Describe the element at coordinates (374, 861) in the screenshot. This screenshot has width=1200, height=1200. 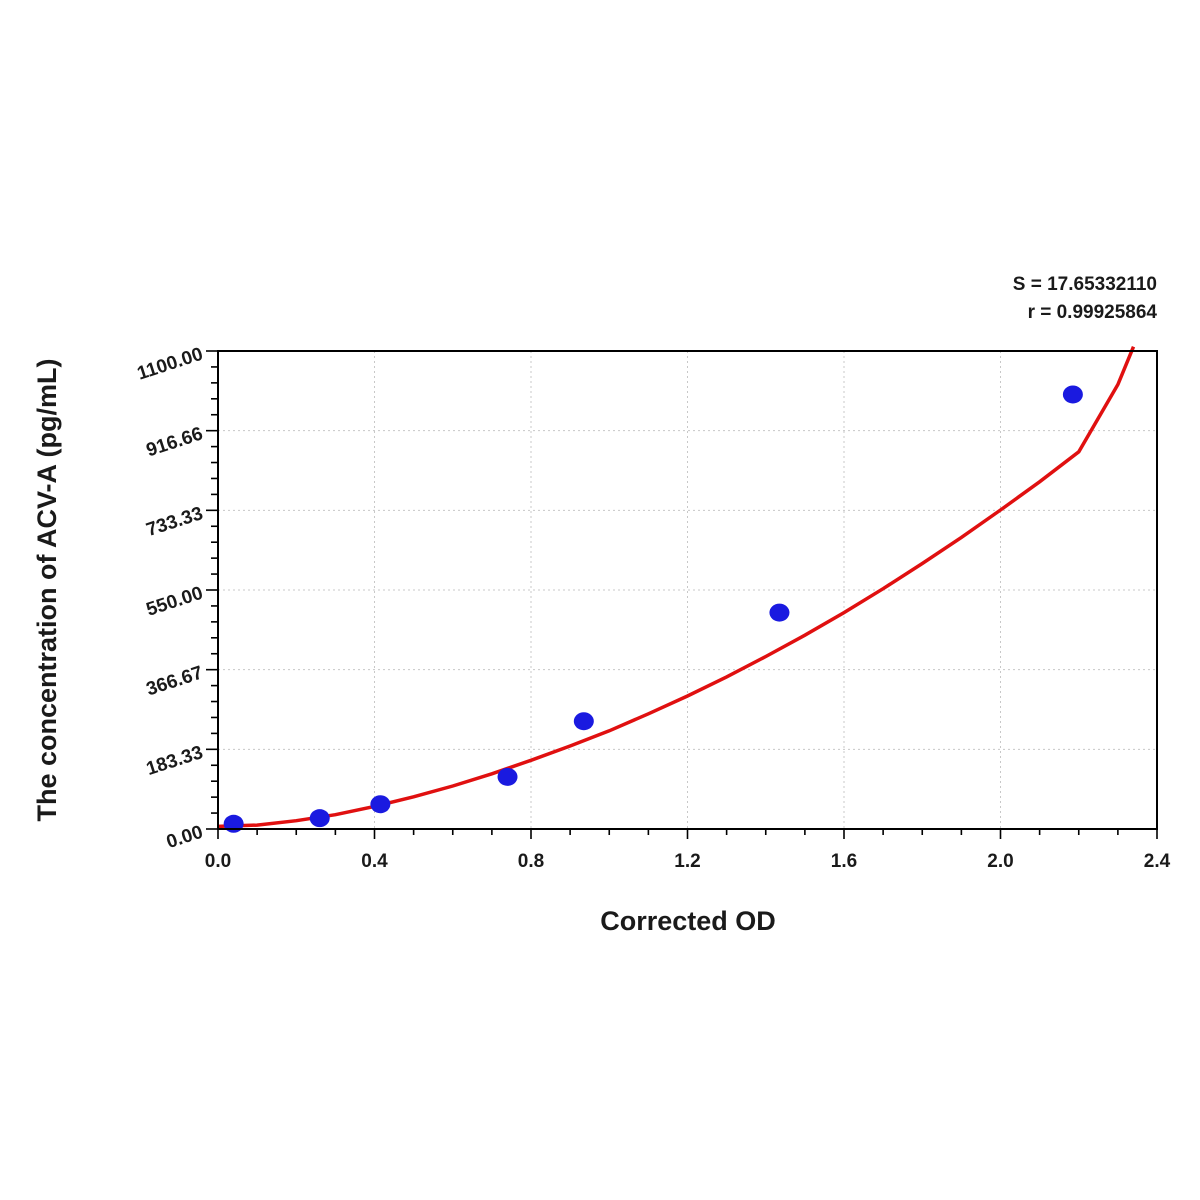
I see `x-tick-label: 0.4` at that location.